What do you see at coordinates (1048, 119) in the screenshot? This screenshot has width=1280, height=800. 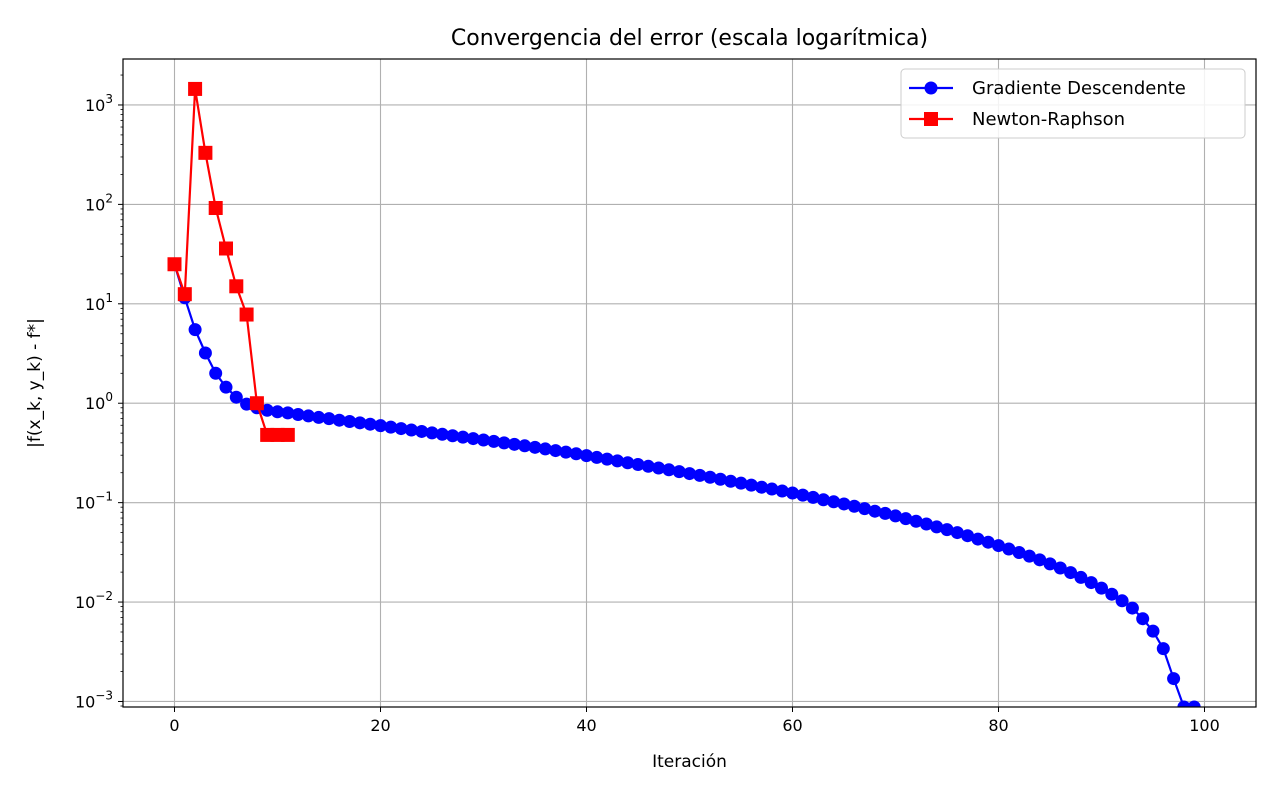 I see `legend-label: Newton-Raphson` at bounding box center [1048, 119].